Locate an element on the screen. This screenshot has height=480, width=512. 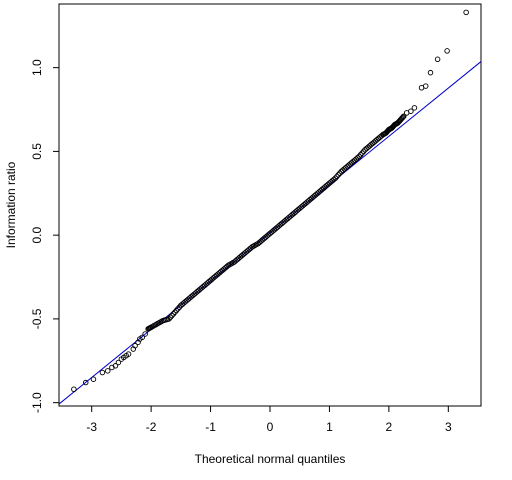
x-tick-label: 3 is located at coordinates (448, 427).